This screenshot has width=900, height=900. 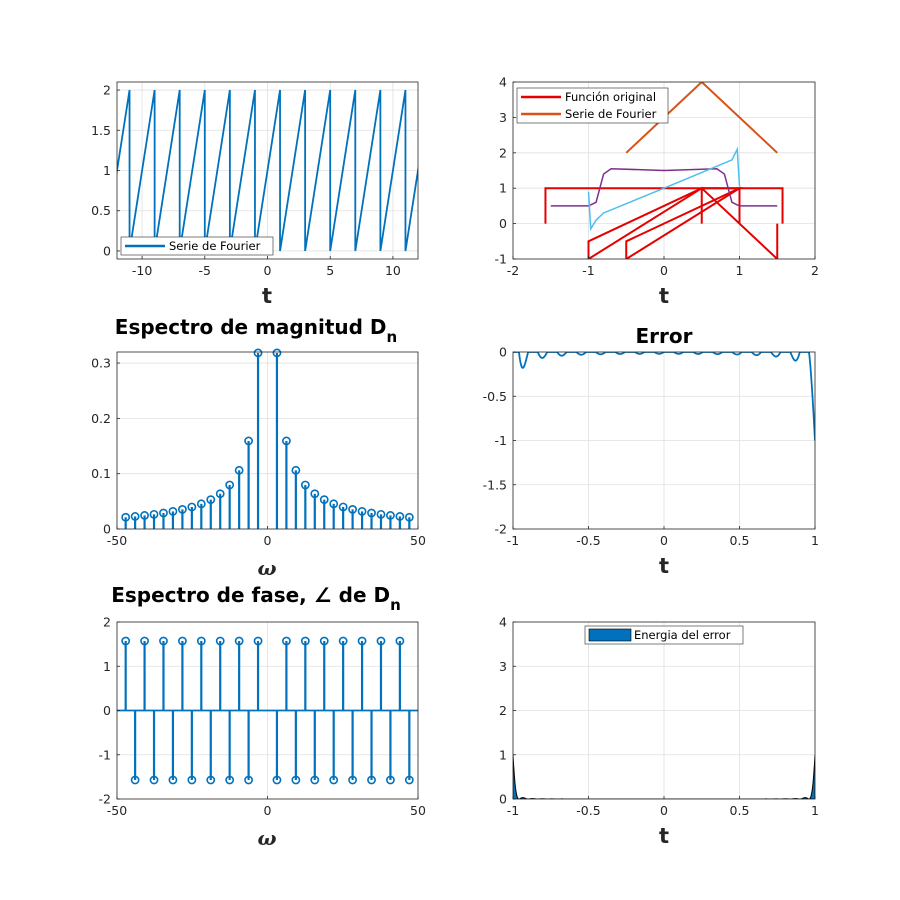 What do you see at coordinates (659, 717) in the screenshot?
I see `ticks: -1 -0.5 0 0.5 1 0 1 2 3 4` at bounding box center [659, 717].